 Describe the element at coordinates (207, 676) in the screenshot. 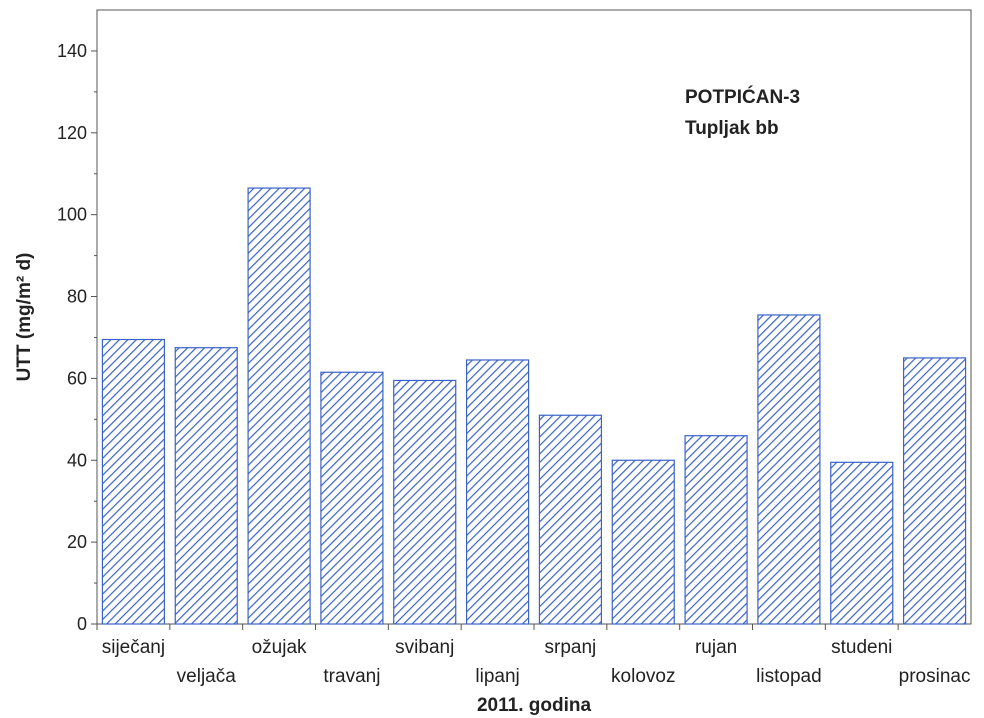

I see `x-category-label: veljača` at that location.